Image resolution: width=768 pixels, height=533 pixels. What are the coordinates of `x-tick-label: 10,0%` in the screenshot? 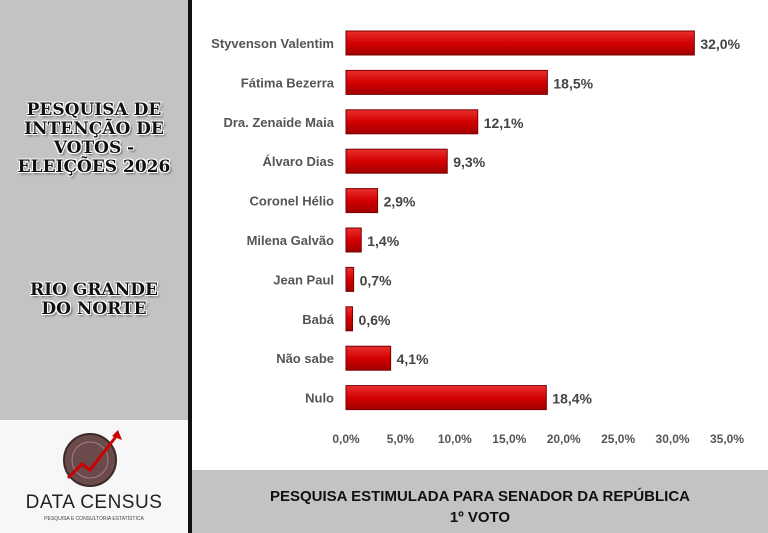 It's located at (455, 439).